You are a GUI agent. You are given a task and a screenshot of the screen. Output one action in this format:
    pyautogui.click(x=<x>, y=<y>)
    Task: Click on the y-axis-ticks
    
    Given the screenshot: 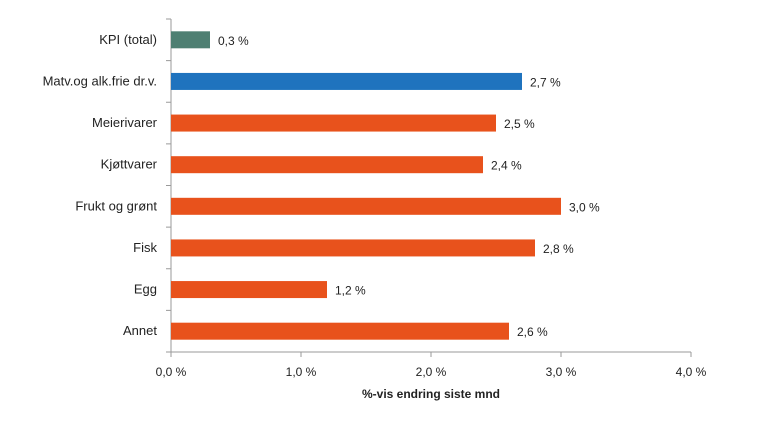 What is the action you would take?
    pyautogui.click(x=168, y=185)
    